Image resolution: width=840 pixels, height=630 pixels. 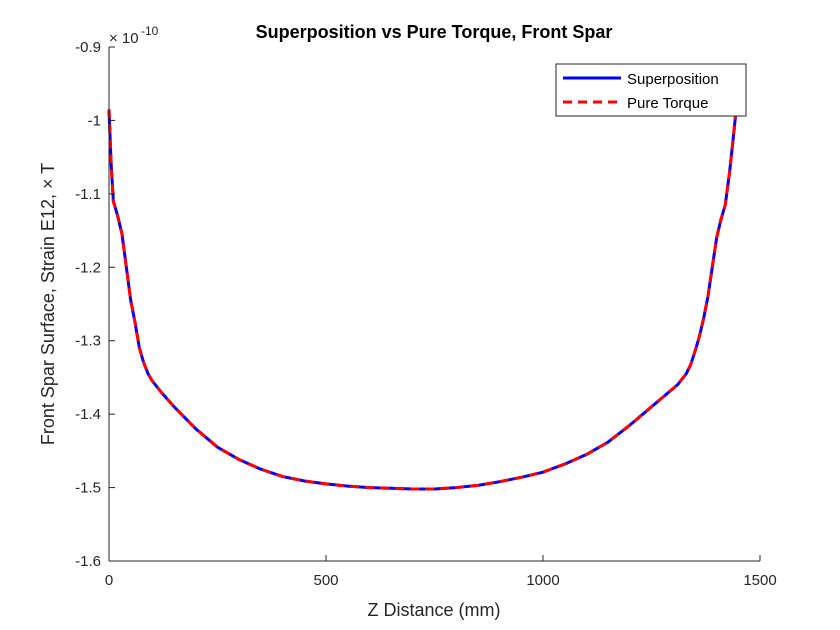 I want to click on legend-box, so click(x=651, y=90).